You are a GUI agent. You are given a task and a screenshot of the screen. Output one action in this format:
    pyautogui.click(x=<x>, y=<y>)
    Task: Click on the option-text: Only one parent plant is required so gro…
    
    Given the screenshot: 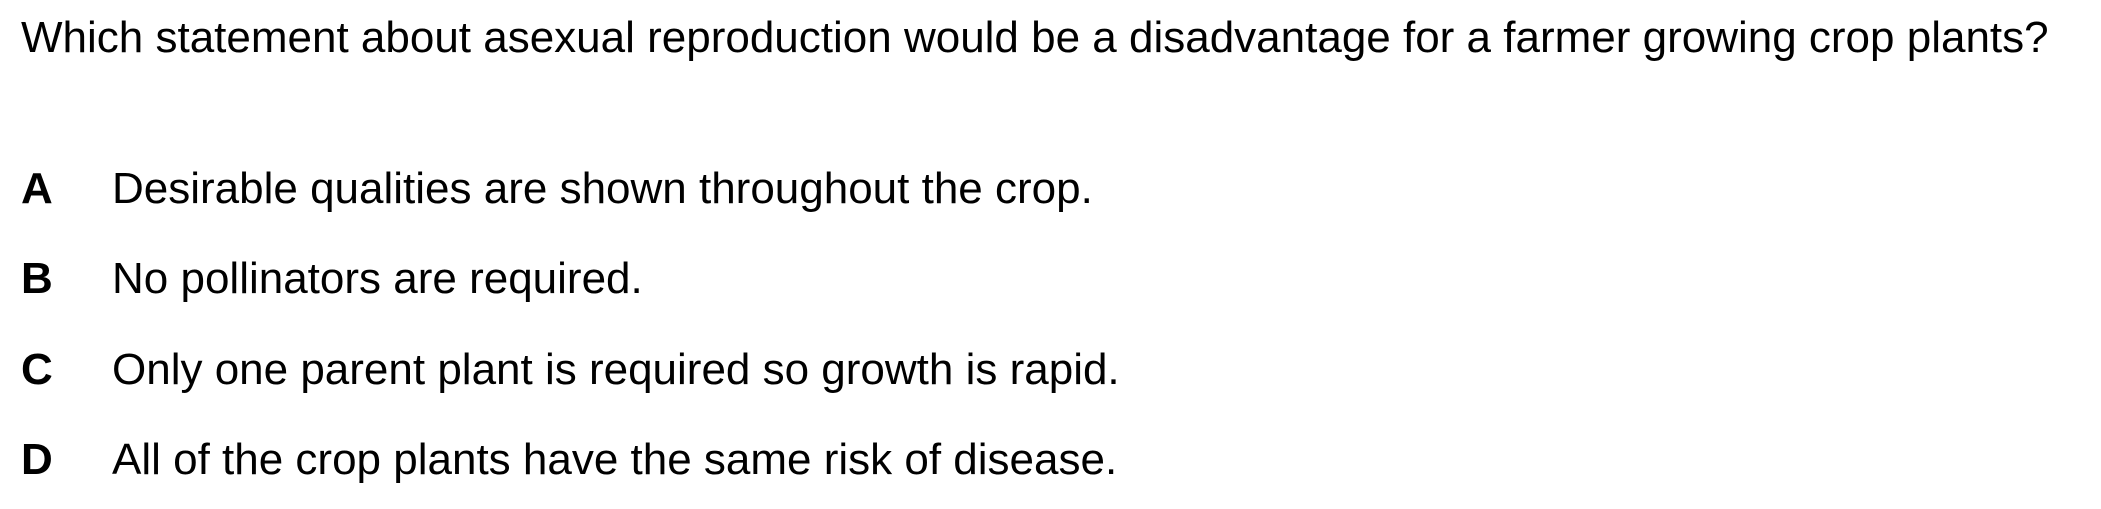 What is the action you would take?
    pyautogui.click(x=616, y=369)
    